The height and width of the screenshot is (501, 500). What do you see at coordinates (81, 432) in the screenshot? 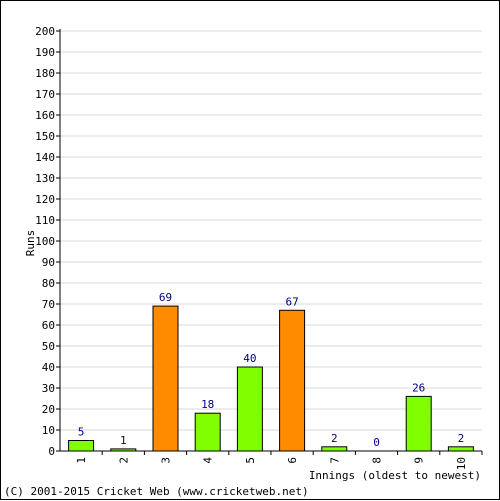
I see `value-label-innings-1: 5` at bounding box center [81, 432].